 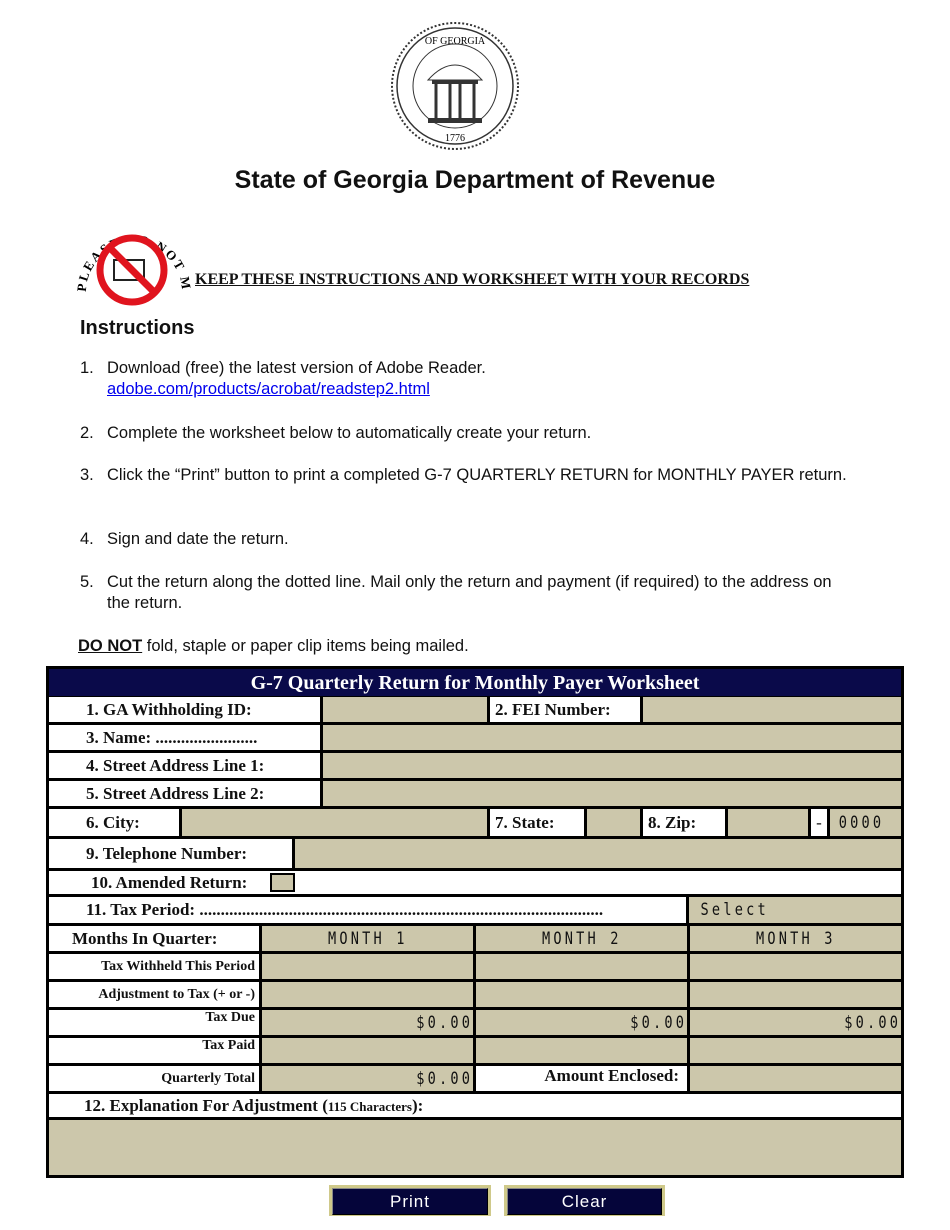 I want to click on item-text: Sign and date the return., so click(x=198, y=539).